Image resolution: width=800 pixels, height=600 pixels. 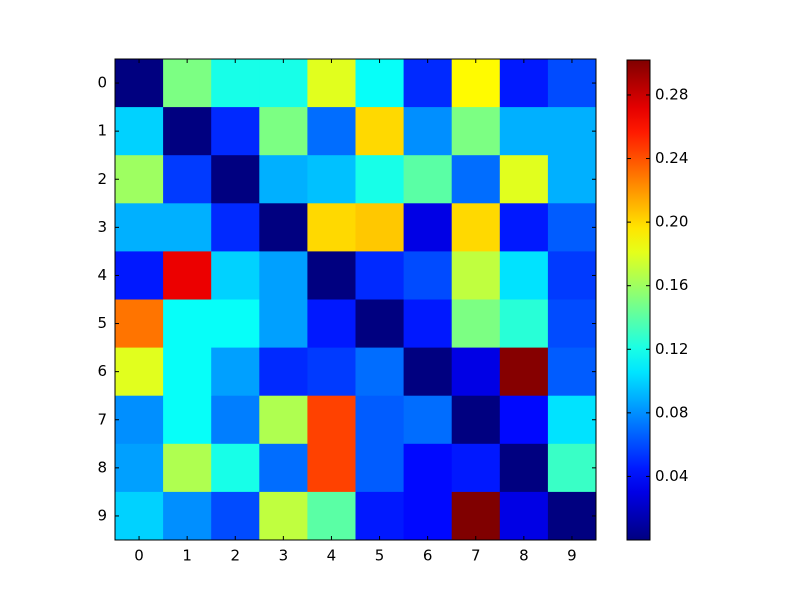 What do you see at coordinates (671, 349) in the screenshot?
I see `colorbar-tick-label: 0.12` at bounding box center [671, 349].